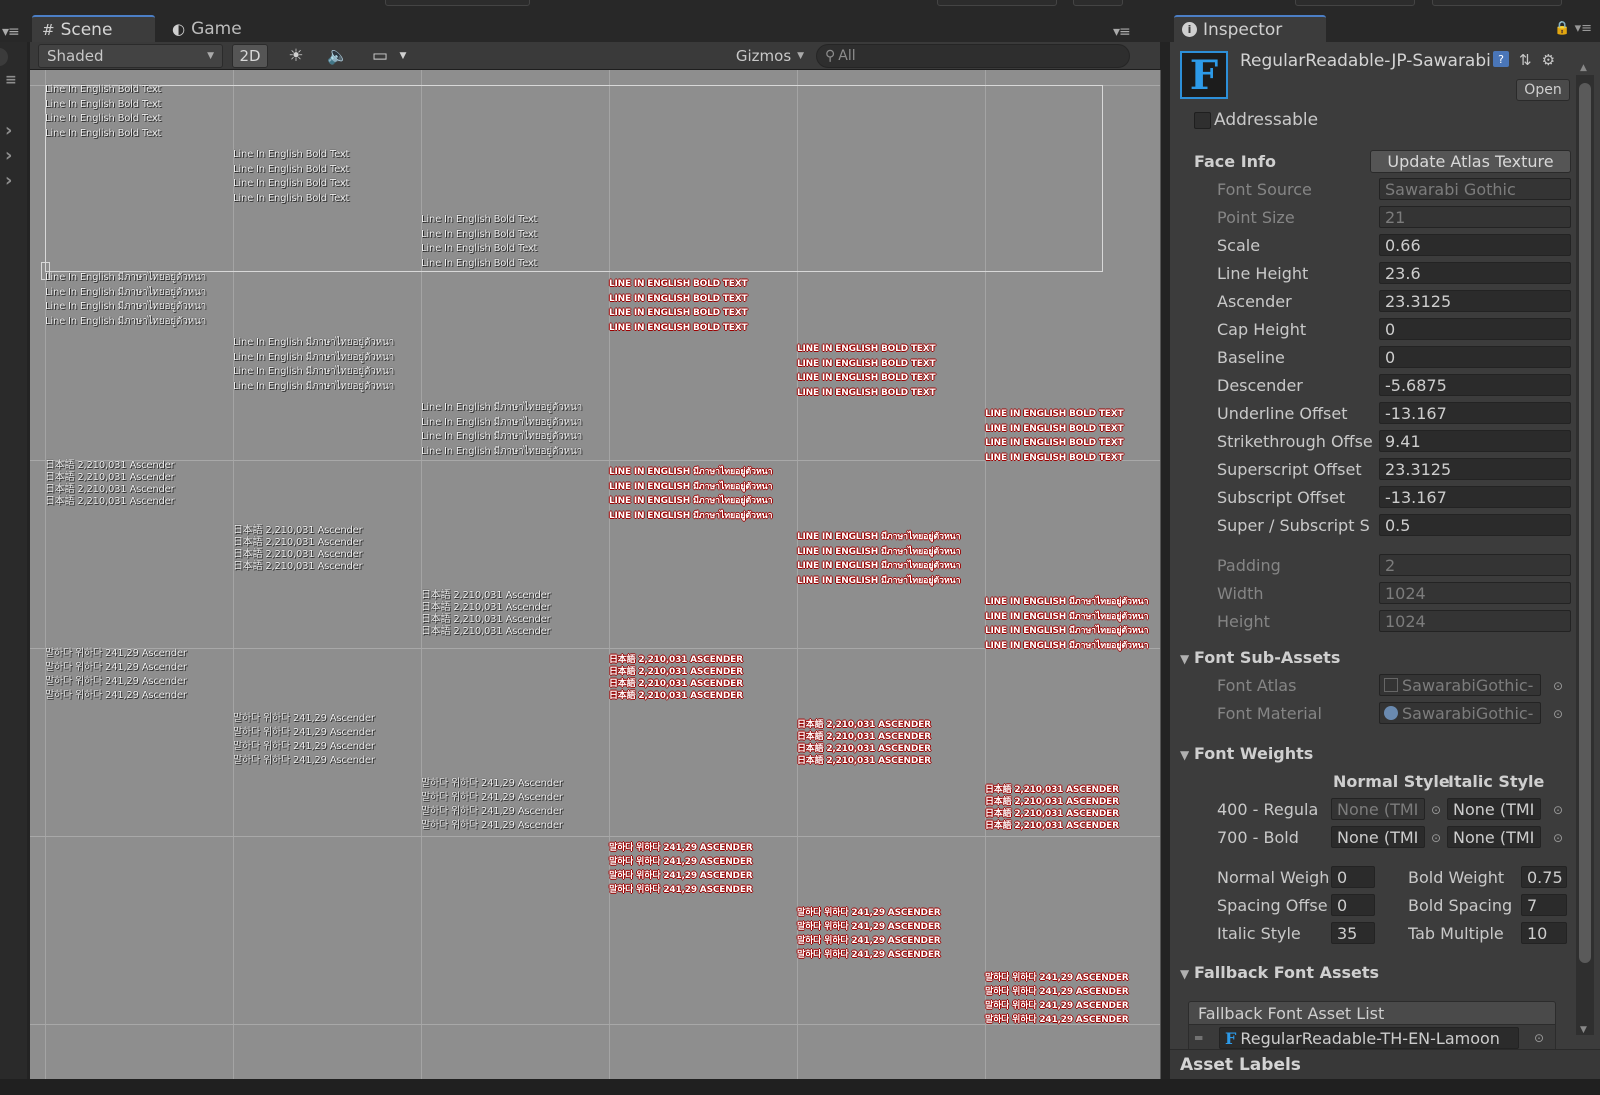 The image size is (1600, 1095). What do you see at coordinates (1583, 68) in the screenshot?
I see `scroll-up-icon: ▲` at bounding box center [1583, 68].